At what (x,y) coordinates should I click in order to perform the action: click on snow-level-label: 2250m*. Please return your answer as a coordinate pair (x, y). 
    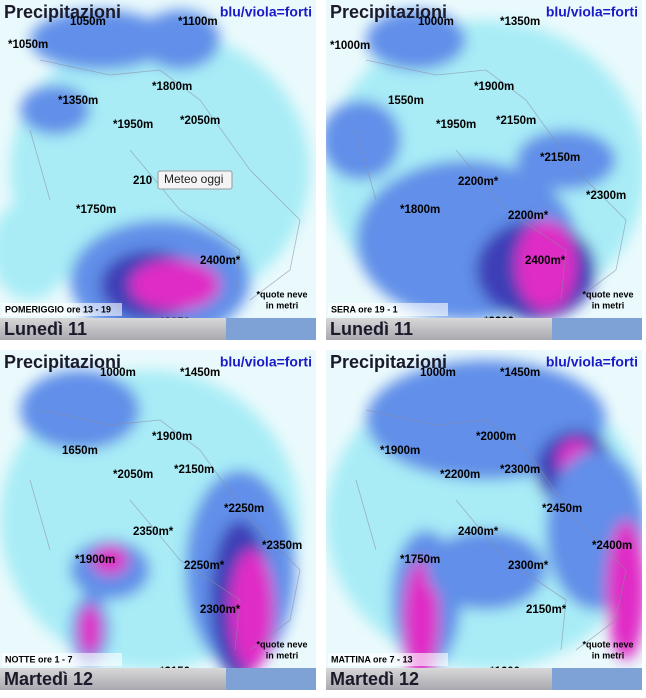
    Looking at the image, I should click on (204, 566).